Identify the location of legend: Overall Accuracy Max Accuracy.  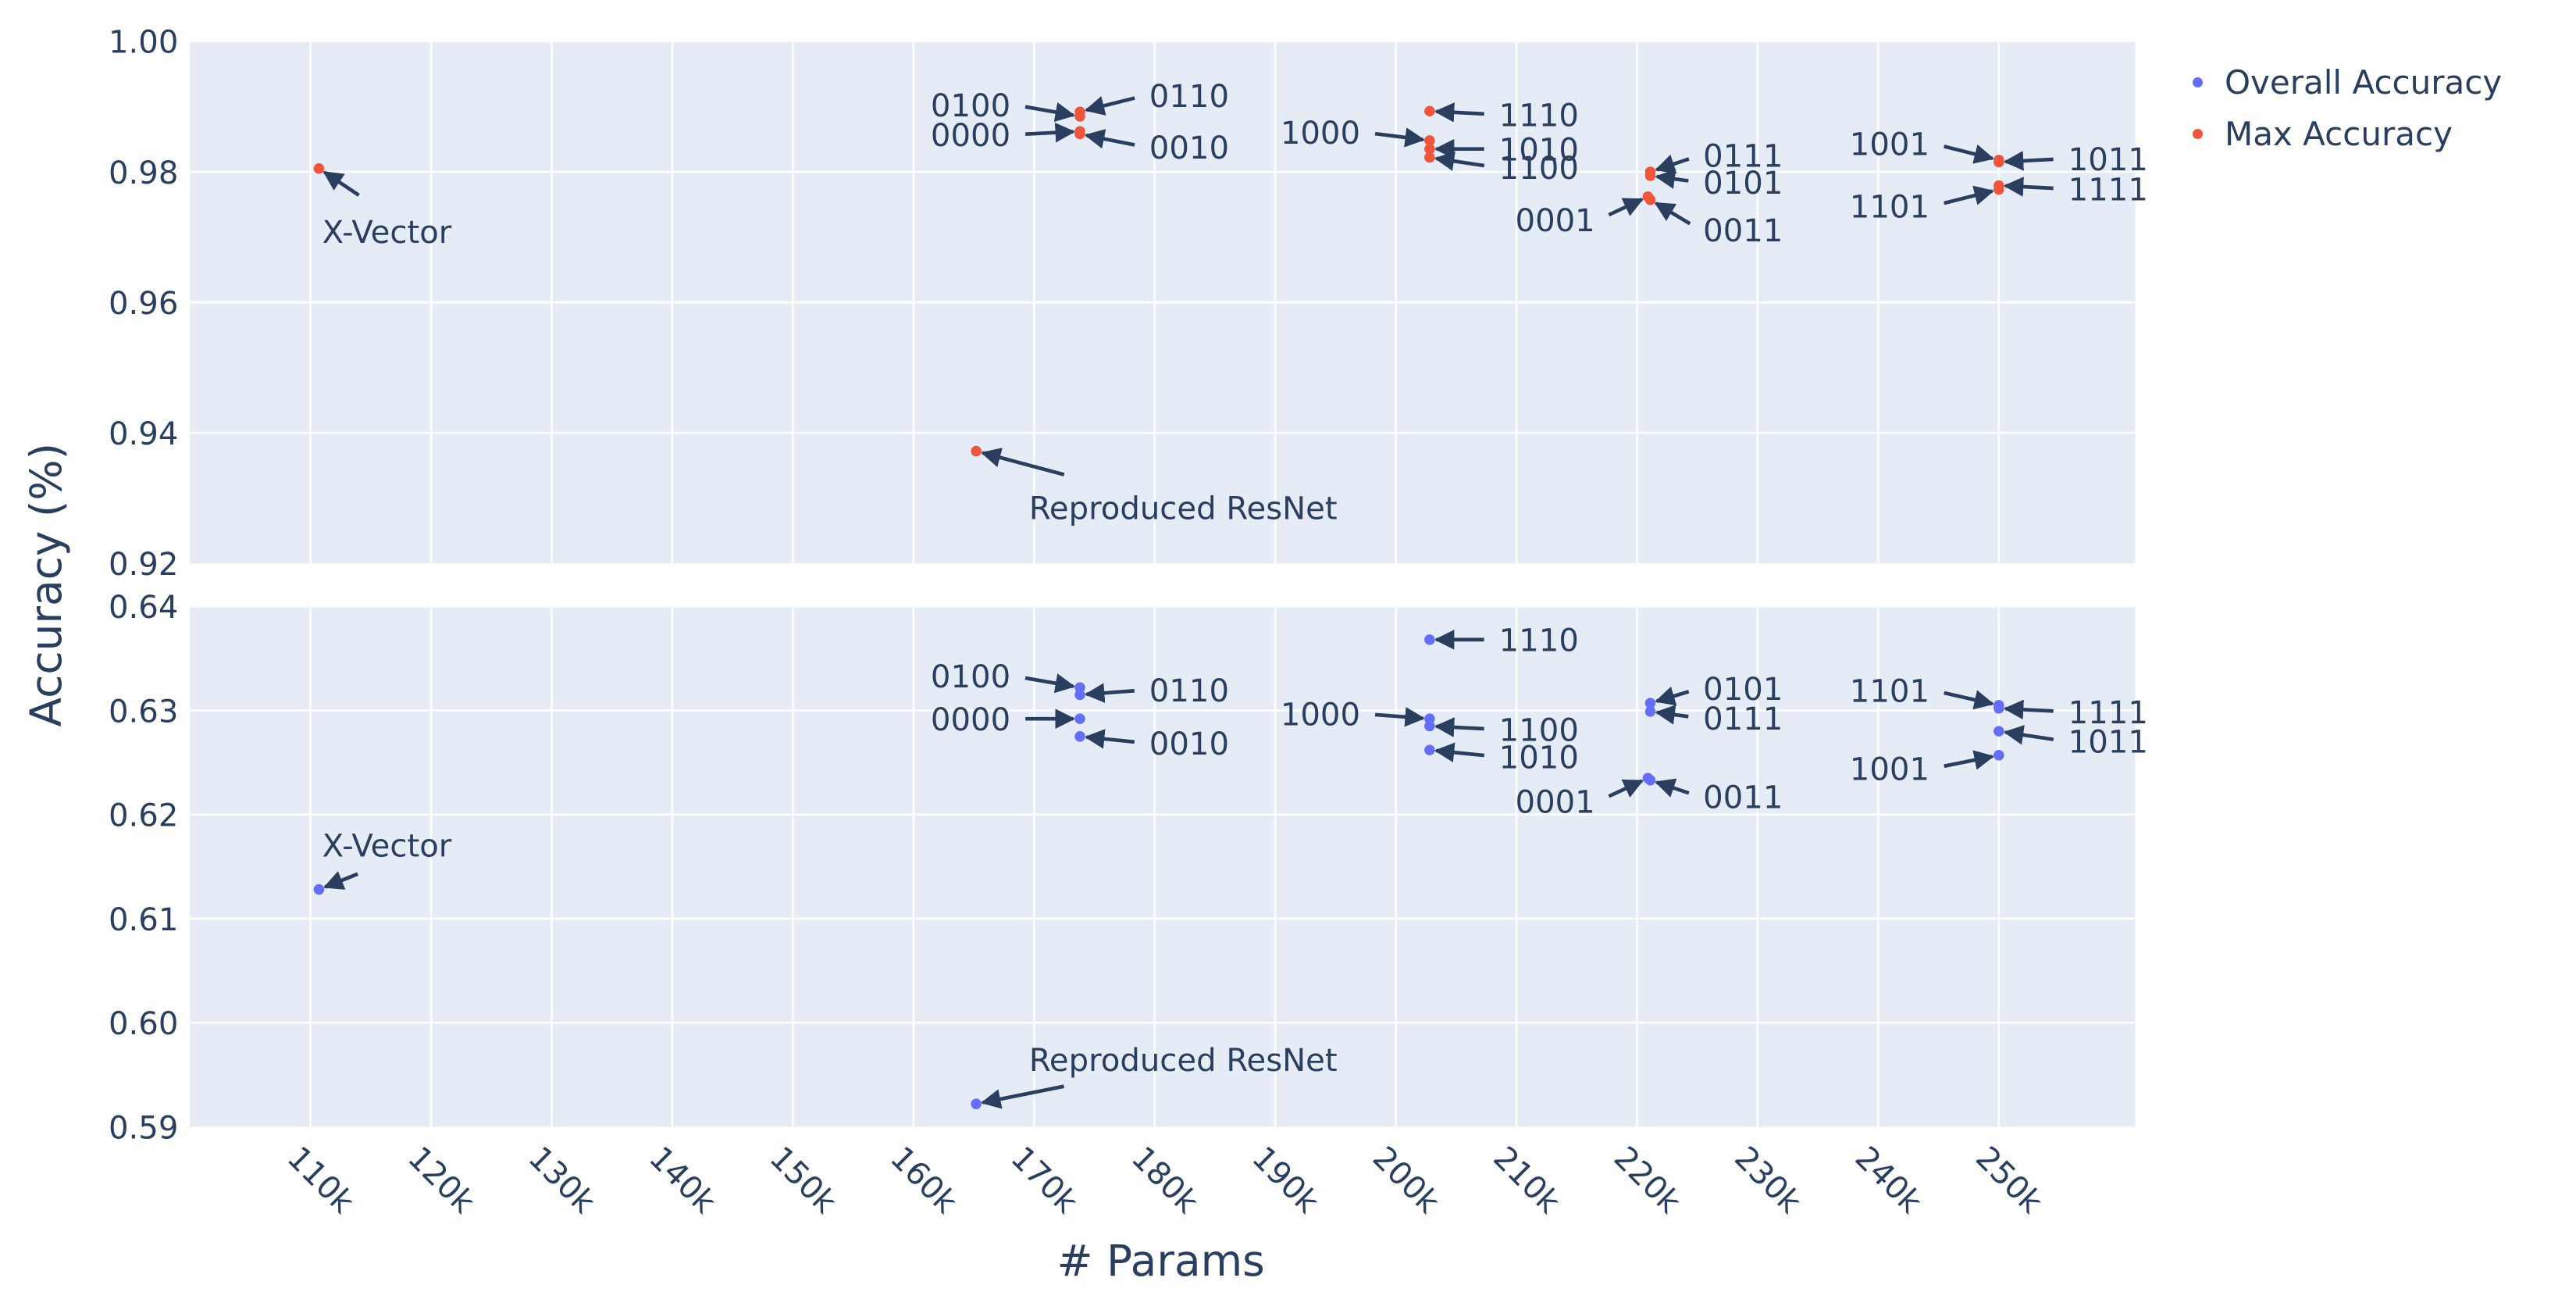
(2344, 107).